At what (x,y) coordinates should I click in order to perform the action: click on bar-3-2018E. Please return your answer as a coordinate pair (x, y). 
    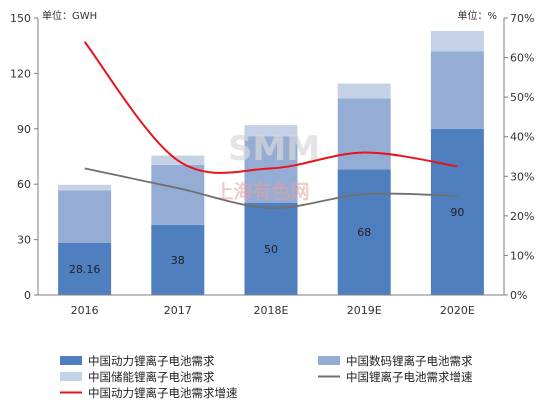
    Looking at the image, I should click on (271, 131).